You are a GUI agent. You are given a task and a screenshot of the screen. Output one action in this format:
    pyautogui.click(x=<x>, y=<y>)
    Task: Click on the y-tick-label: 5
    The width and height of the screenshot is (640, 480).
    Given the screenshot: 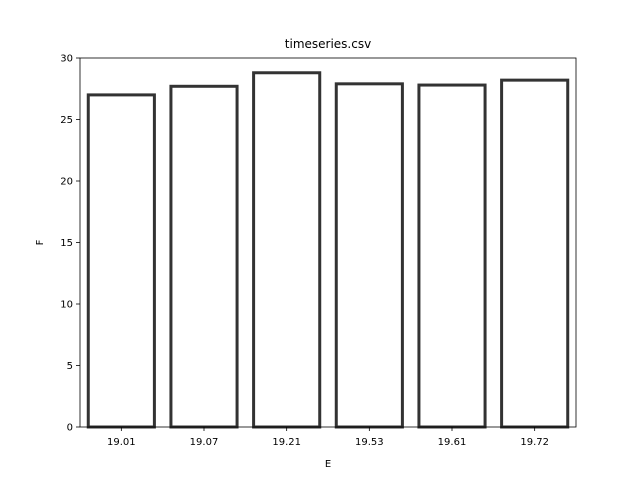 What is the action you would take?
    pyautogui.click(x=70, y=366)
    